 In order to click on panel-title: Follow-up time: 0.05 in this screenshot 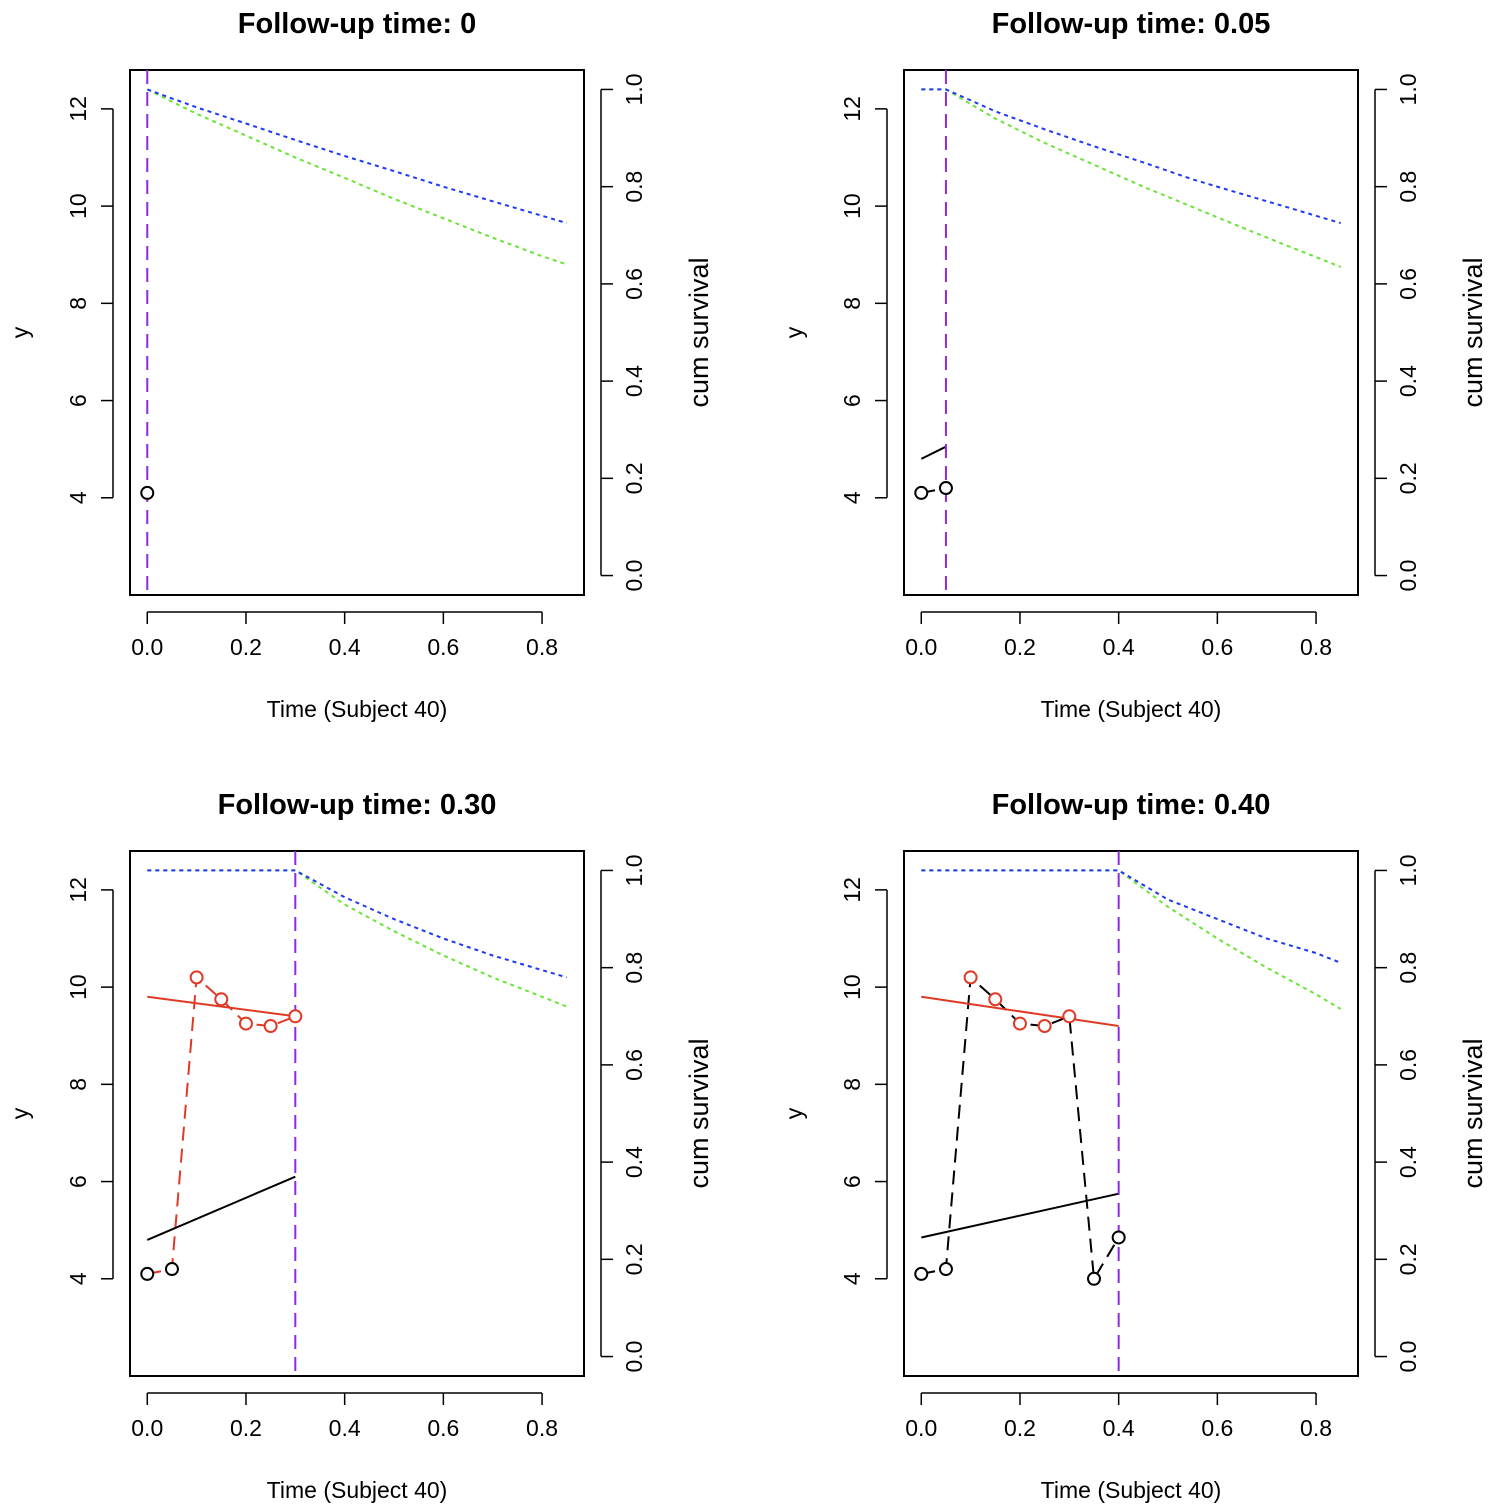, I will do `click(1131, 24)`.